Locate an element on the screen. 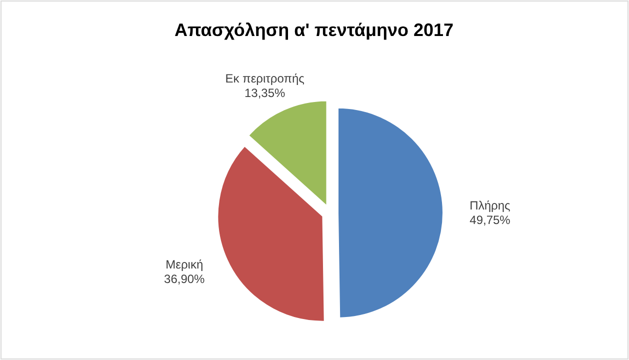 This screenshot has height=360, width=629. data-label: 49,75% is located at coordinates (490, 219).